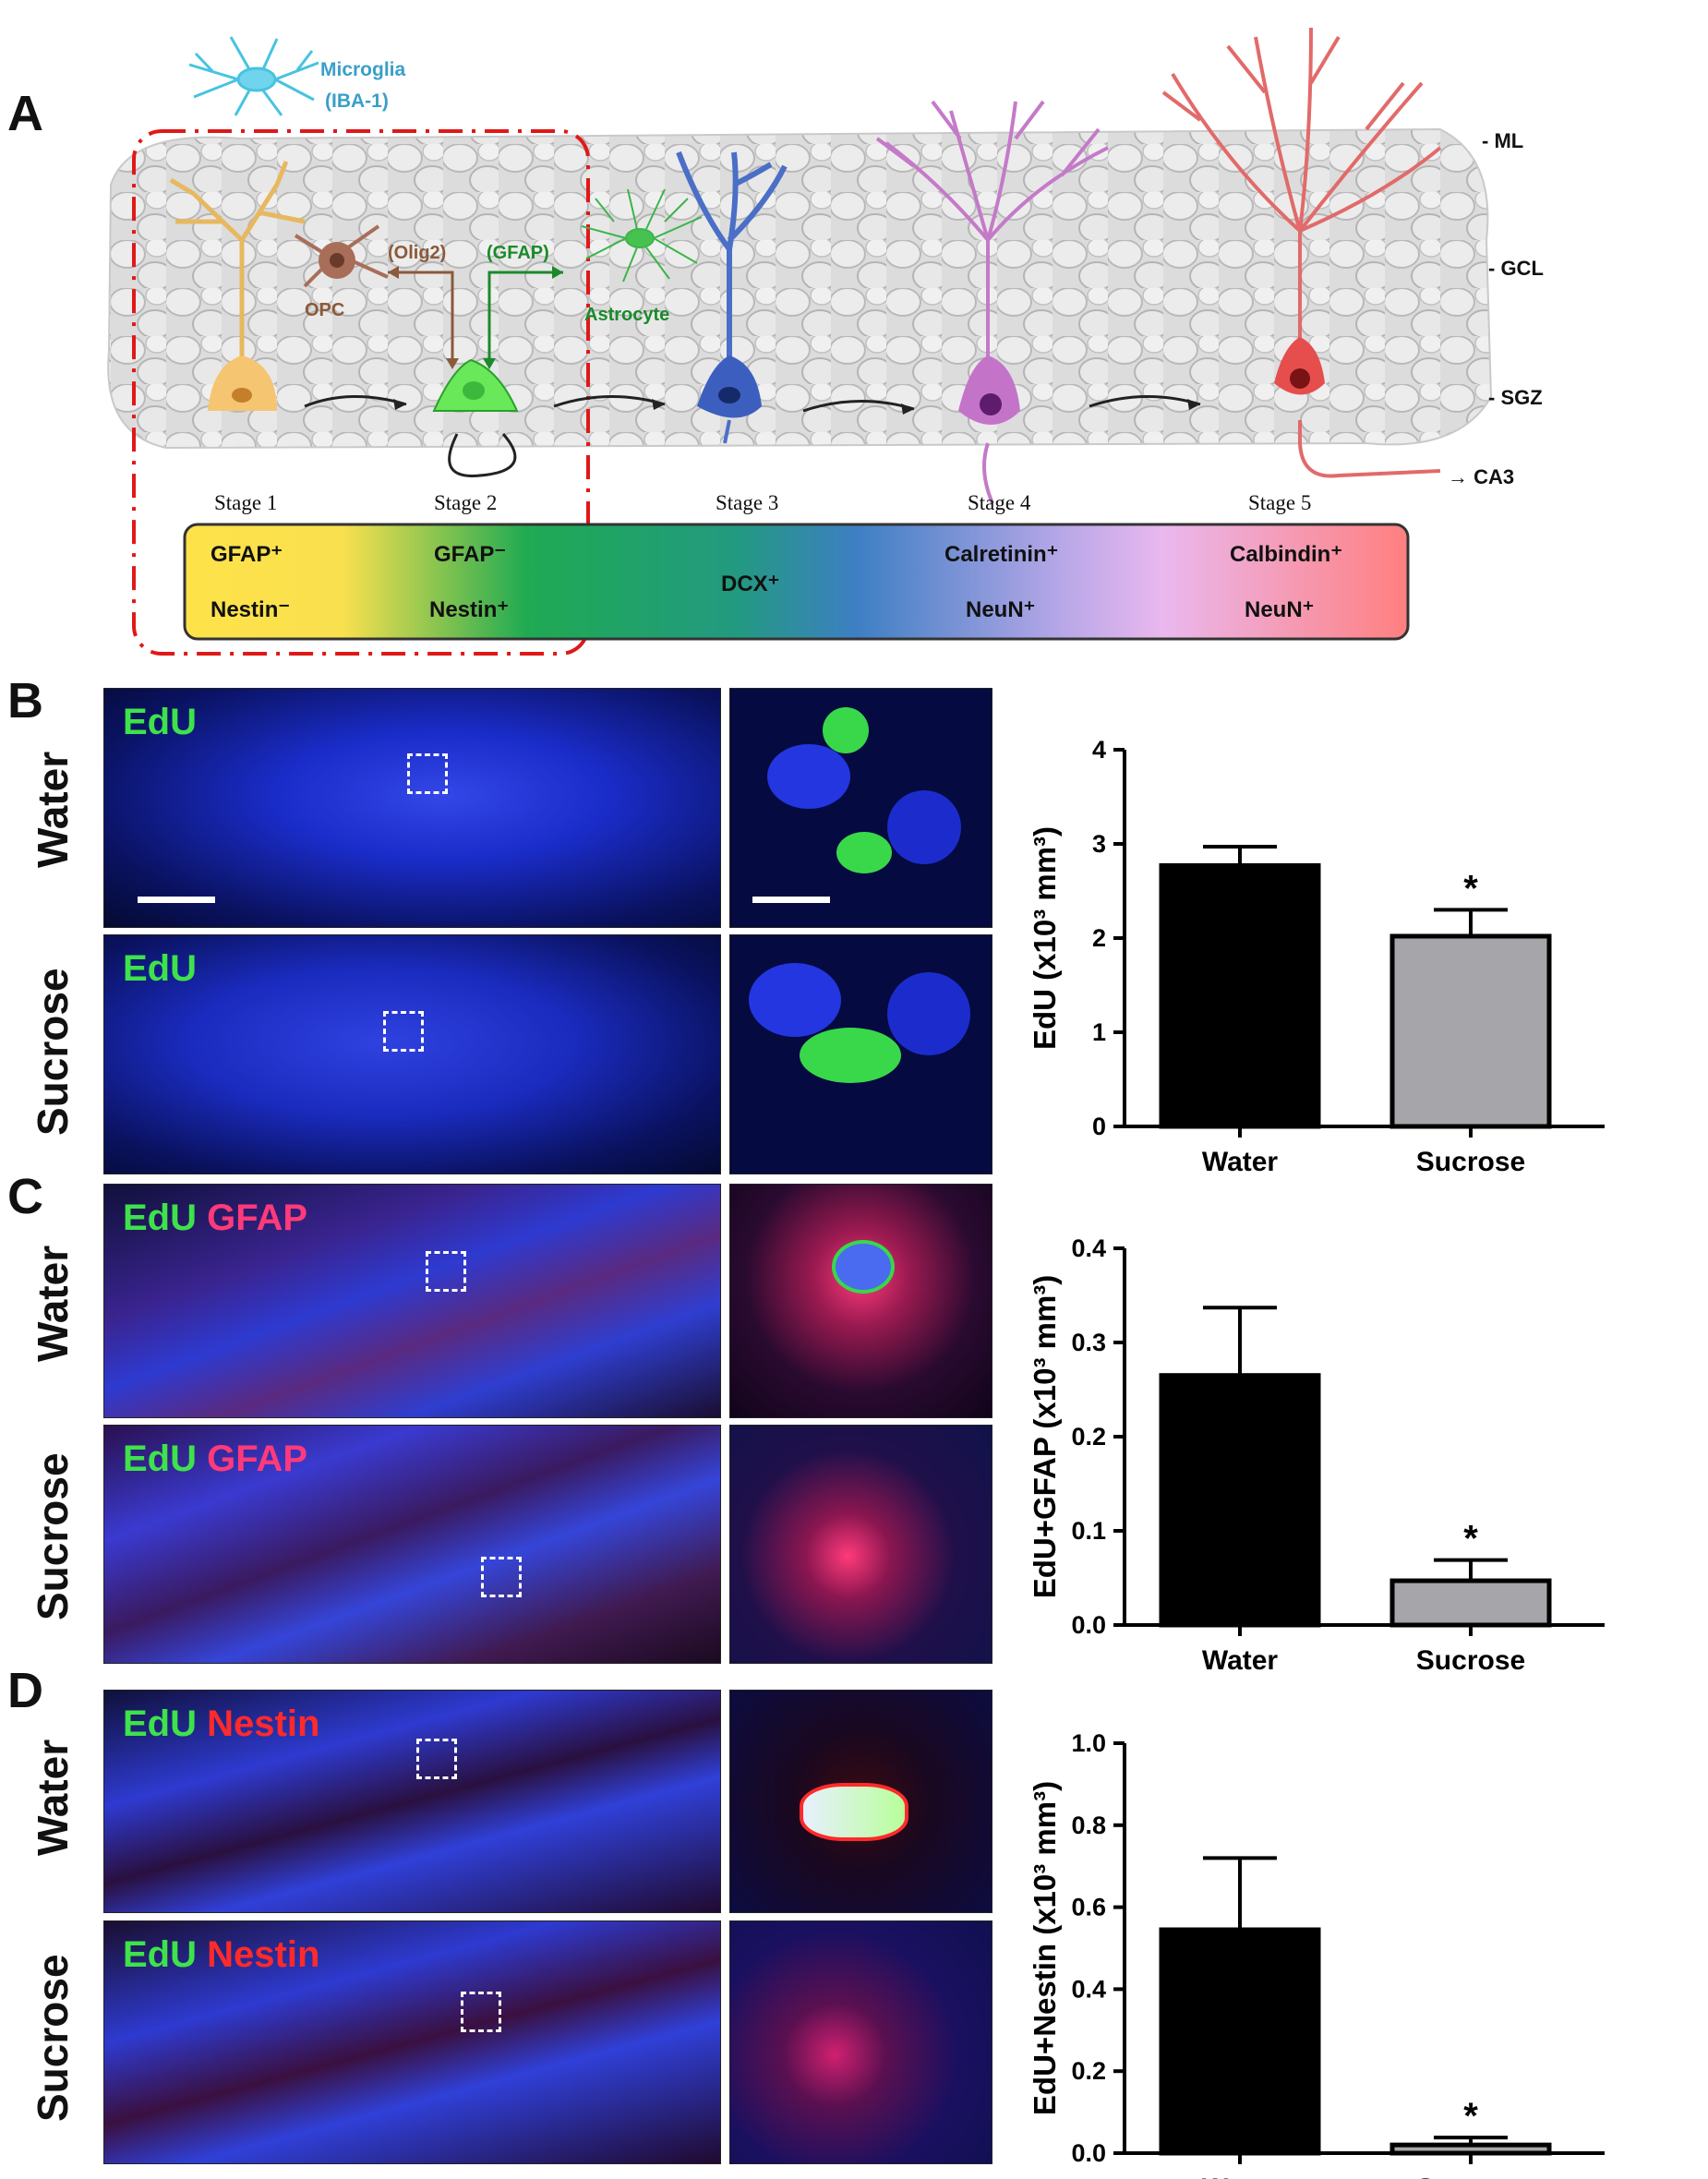  Describe the element at coordinates (417, 253) in the screenshot. I see `olig2-label: (Olig2)` at that location.